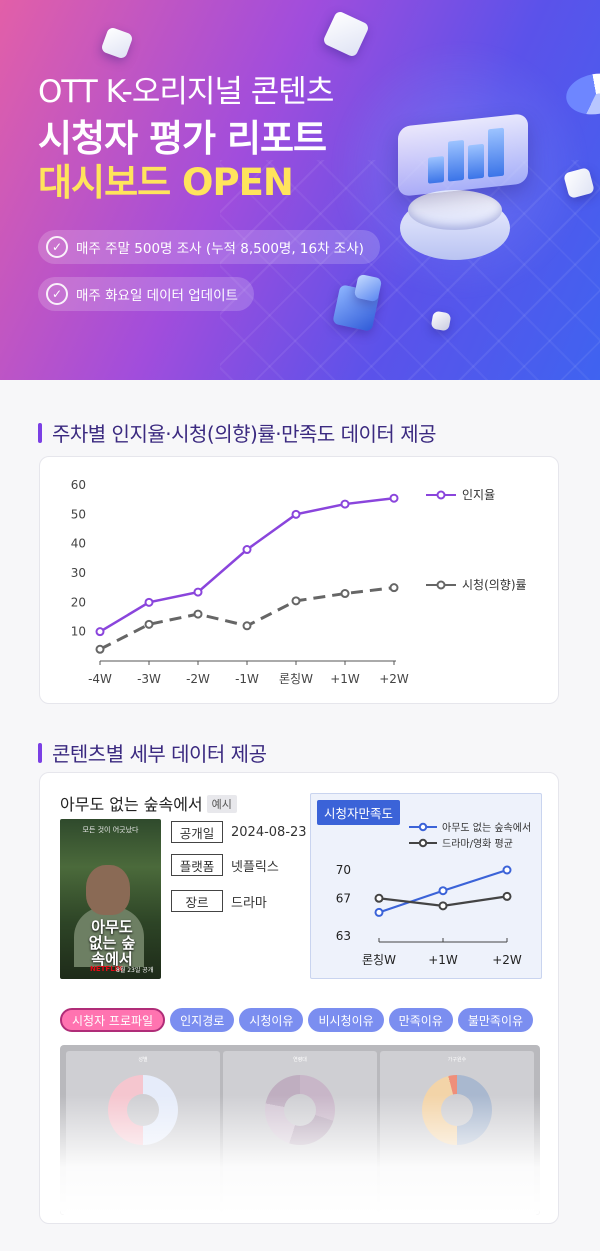 This screenshot has height=1251, width=600. Describe the element at coordinates (198, 679) in the screenshot. I see `x-tick-label: -2W` at that location.